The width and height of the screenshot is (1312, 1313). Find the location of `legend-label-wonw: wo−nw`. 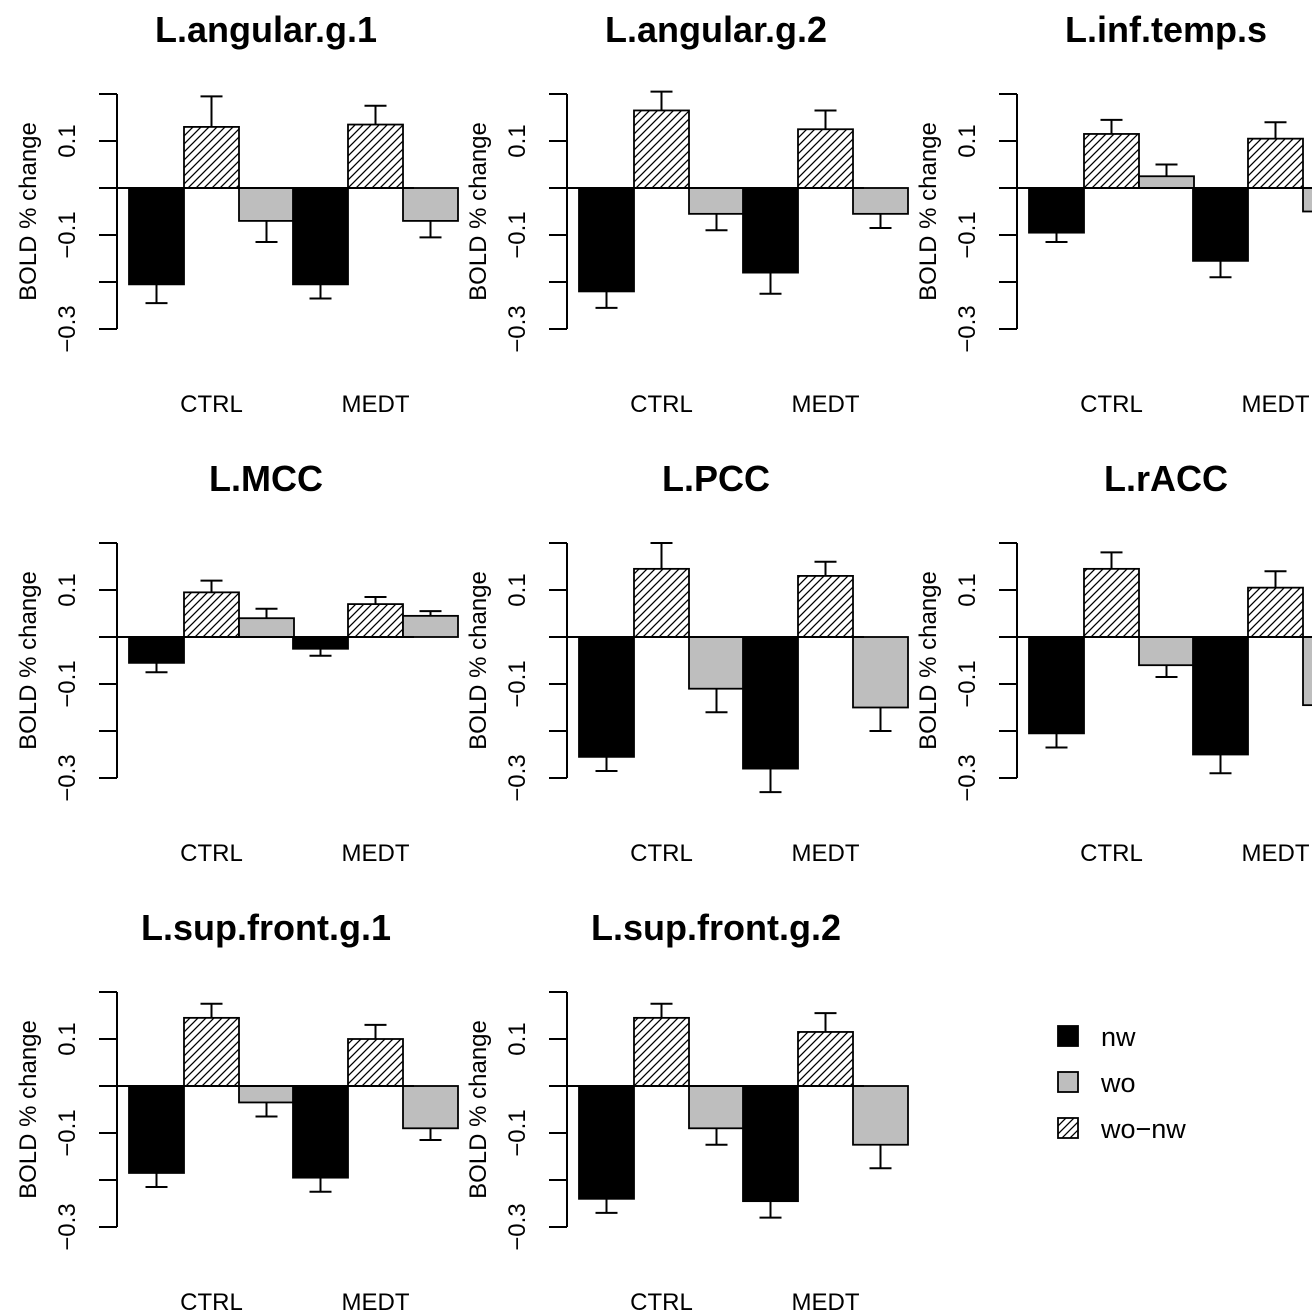

legend-label-wonw: wo−nw is located at coordinates (1143, 1129).